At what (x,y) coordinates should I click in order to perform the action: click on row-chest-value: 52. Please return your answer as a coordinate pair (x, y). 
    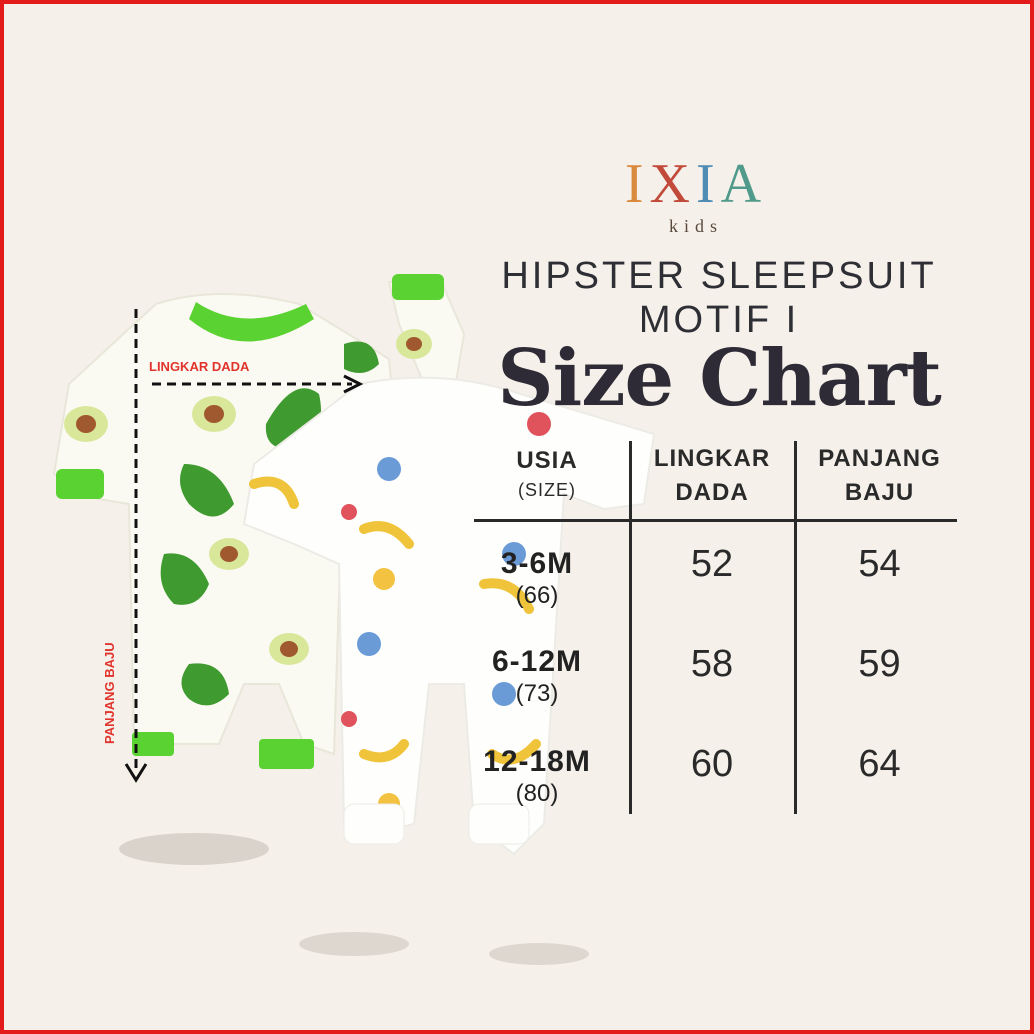
    Looking at the image, I should click on (712, 564).